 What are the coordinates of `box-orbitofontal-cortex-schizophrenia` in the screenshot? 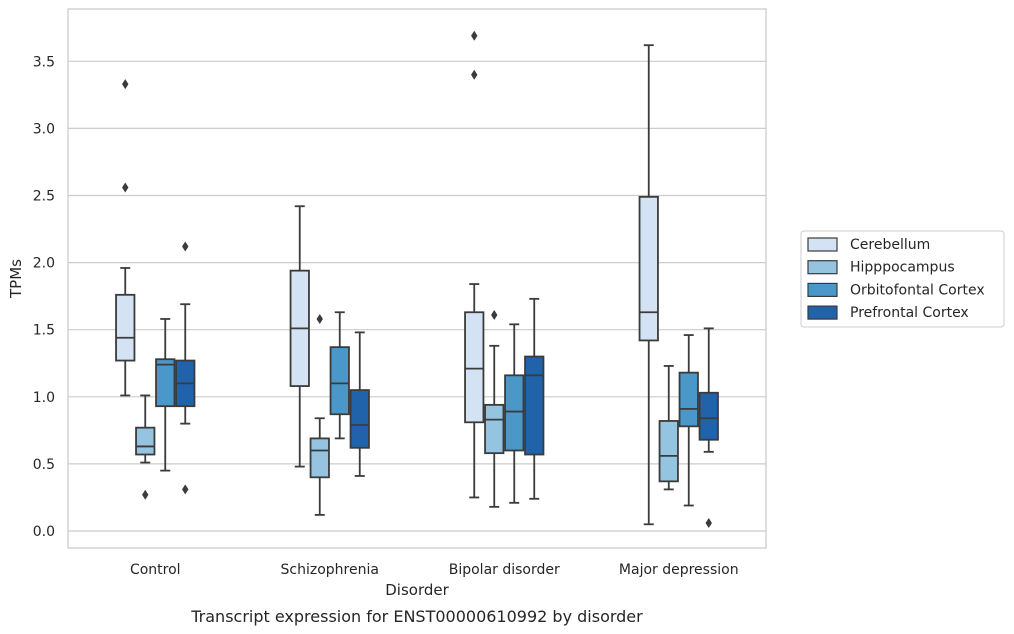 It's located at (339, 375).